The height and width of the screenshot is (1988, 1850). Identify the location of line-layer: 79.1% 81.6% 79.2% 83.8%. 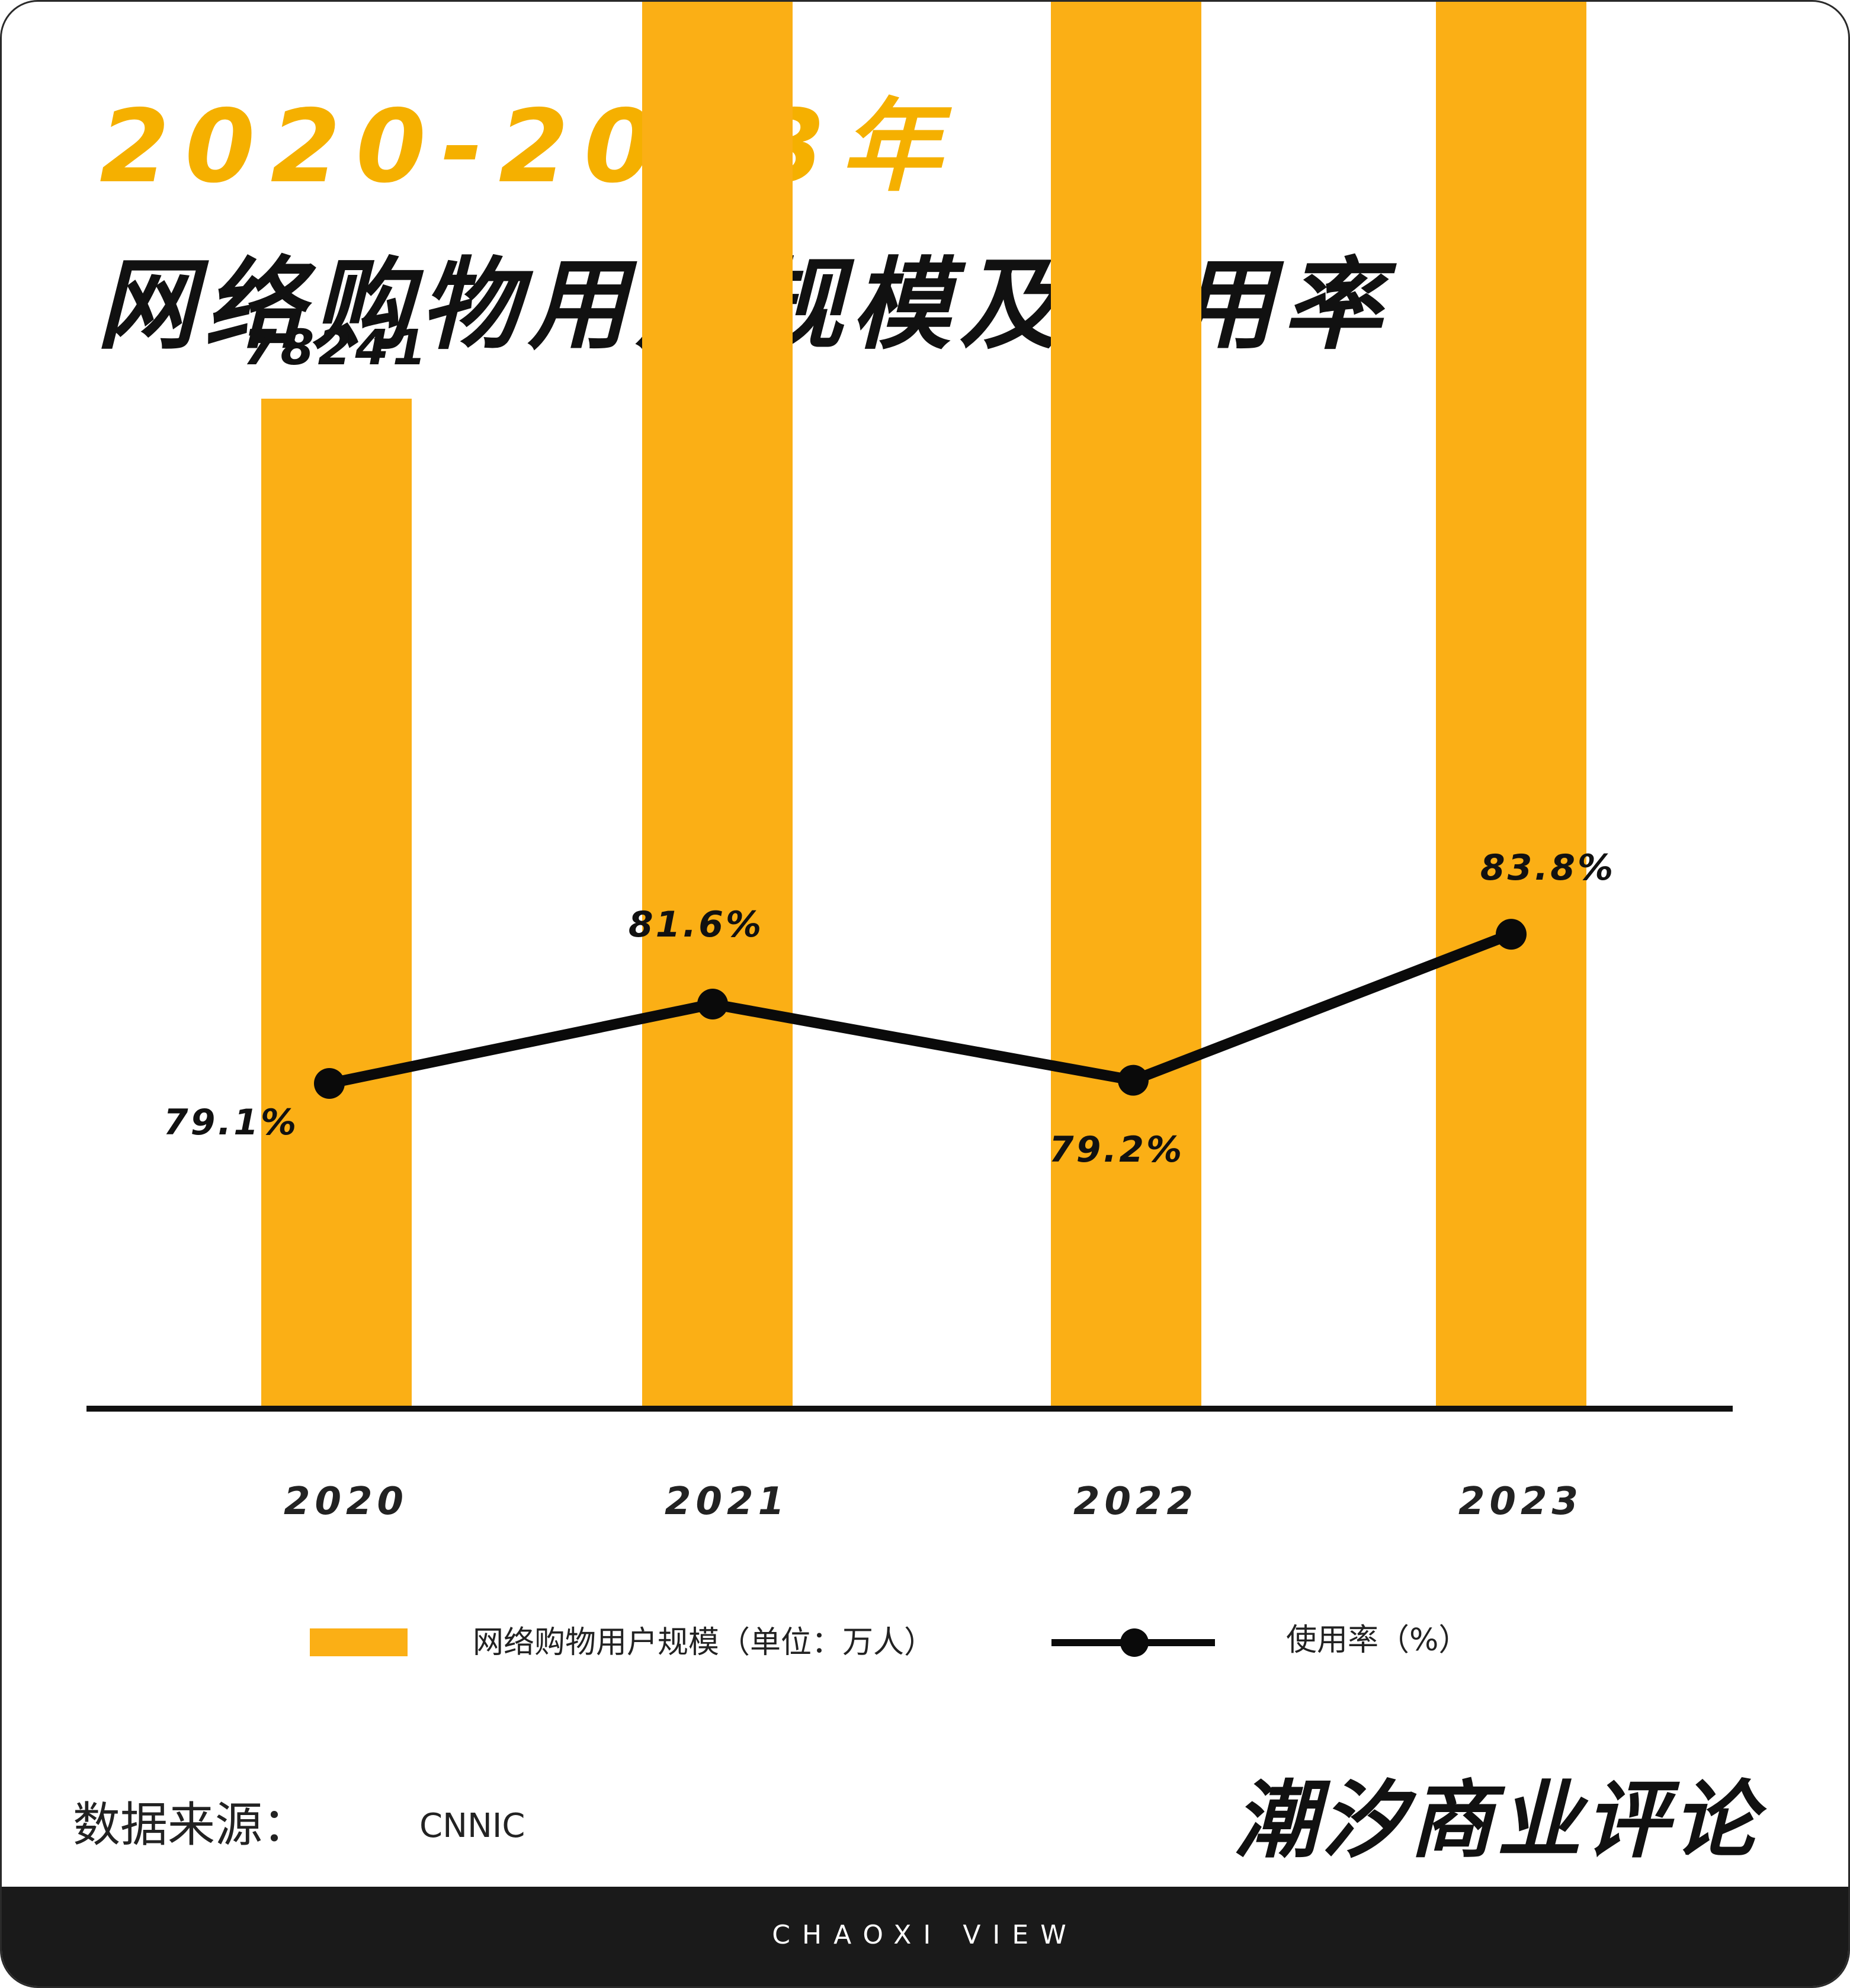
(889, 1009).